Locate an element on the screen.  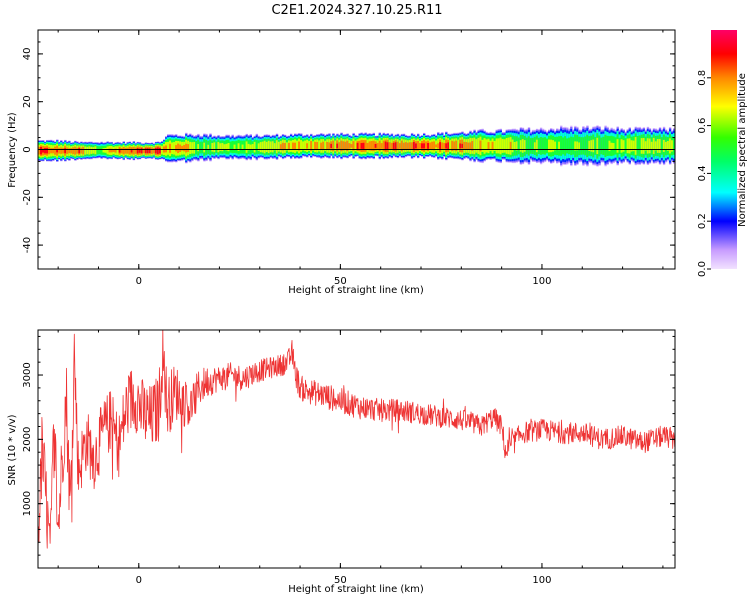
y-tick-label: 20 is located at coordinates (27, 101).